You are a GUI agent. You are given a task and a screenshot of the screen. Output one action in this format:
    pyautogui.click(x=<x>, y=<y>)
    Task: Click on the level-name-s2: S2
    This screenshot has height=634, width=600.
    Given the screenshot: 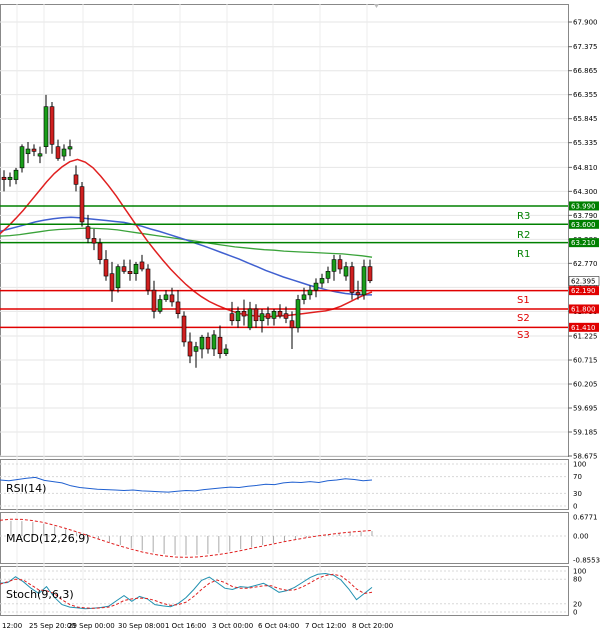 What is the action you would take?
    pyautogui.click(x=523, y=318)
    